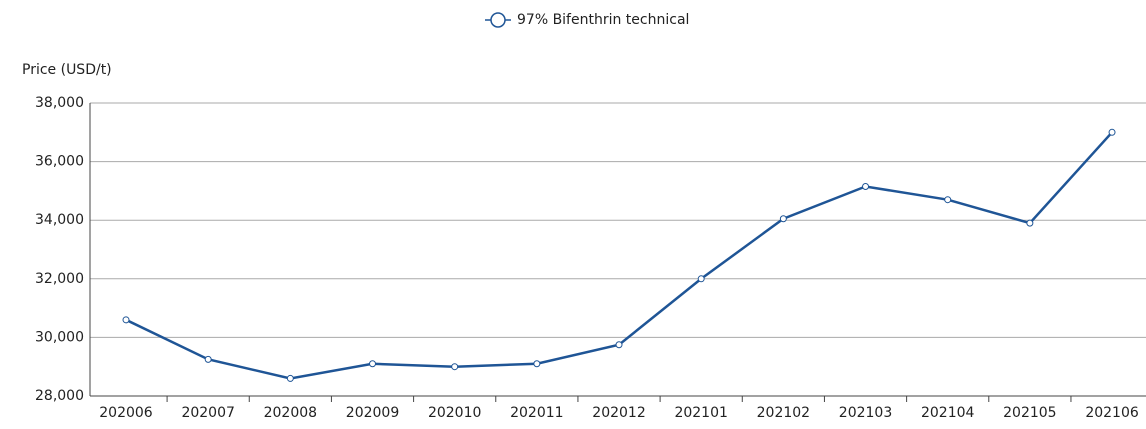 The image size is (1146, 429). I want to click on x-tick-label: 202008, so click(290, 413).